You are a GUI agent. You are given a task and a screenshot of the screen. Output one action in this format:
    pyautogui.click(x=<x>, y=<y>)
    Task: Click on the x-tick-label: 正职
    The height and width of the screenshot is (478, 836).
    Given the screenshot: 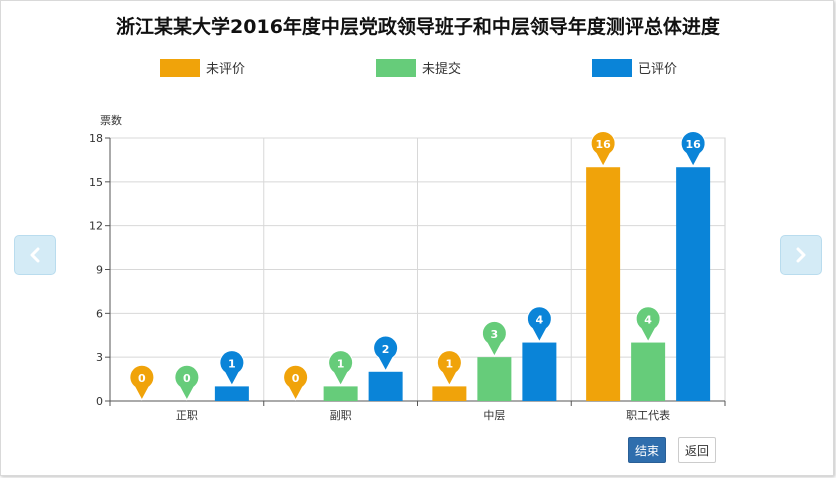 What is the action you would take?
    pyautogui.click(x=187, y=415)
    